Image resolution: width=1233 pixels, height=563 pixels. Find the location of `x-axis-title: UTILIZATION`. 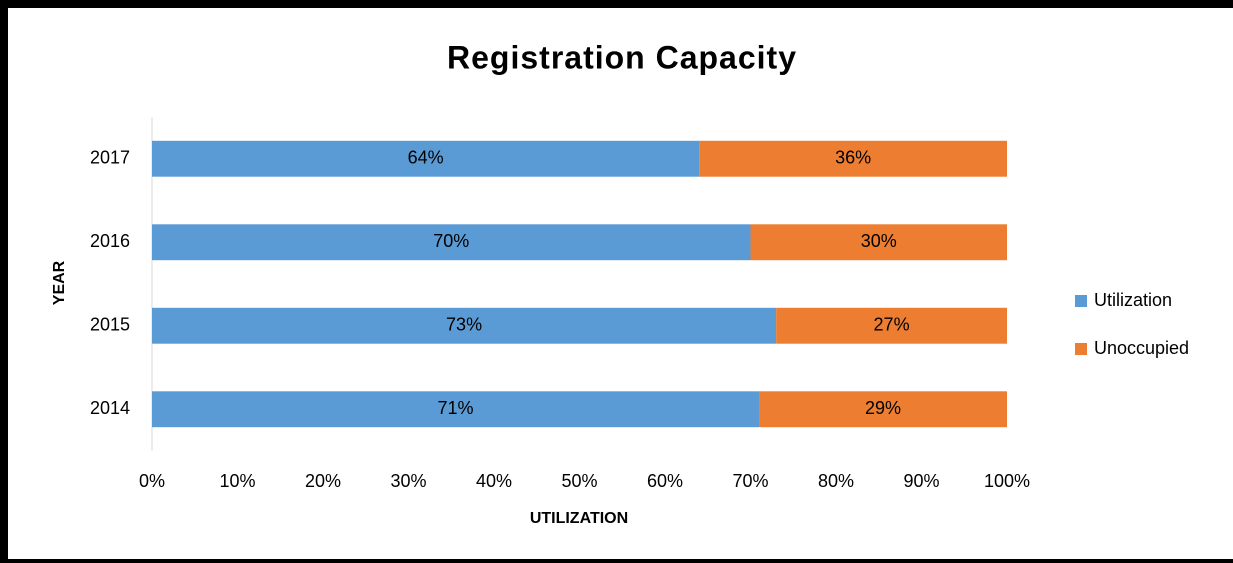

x-axis-title: UTILIZATION is located at coordinates (579, 518).